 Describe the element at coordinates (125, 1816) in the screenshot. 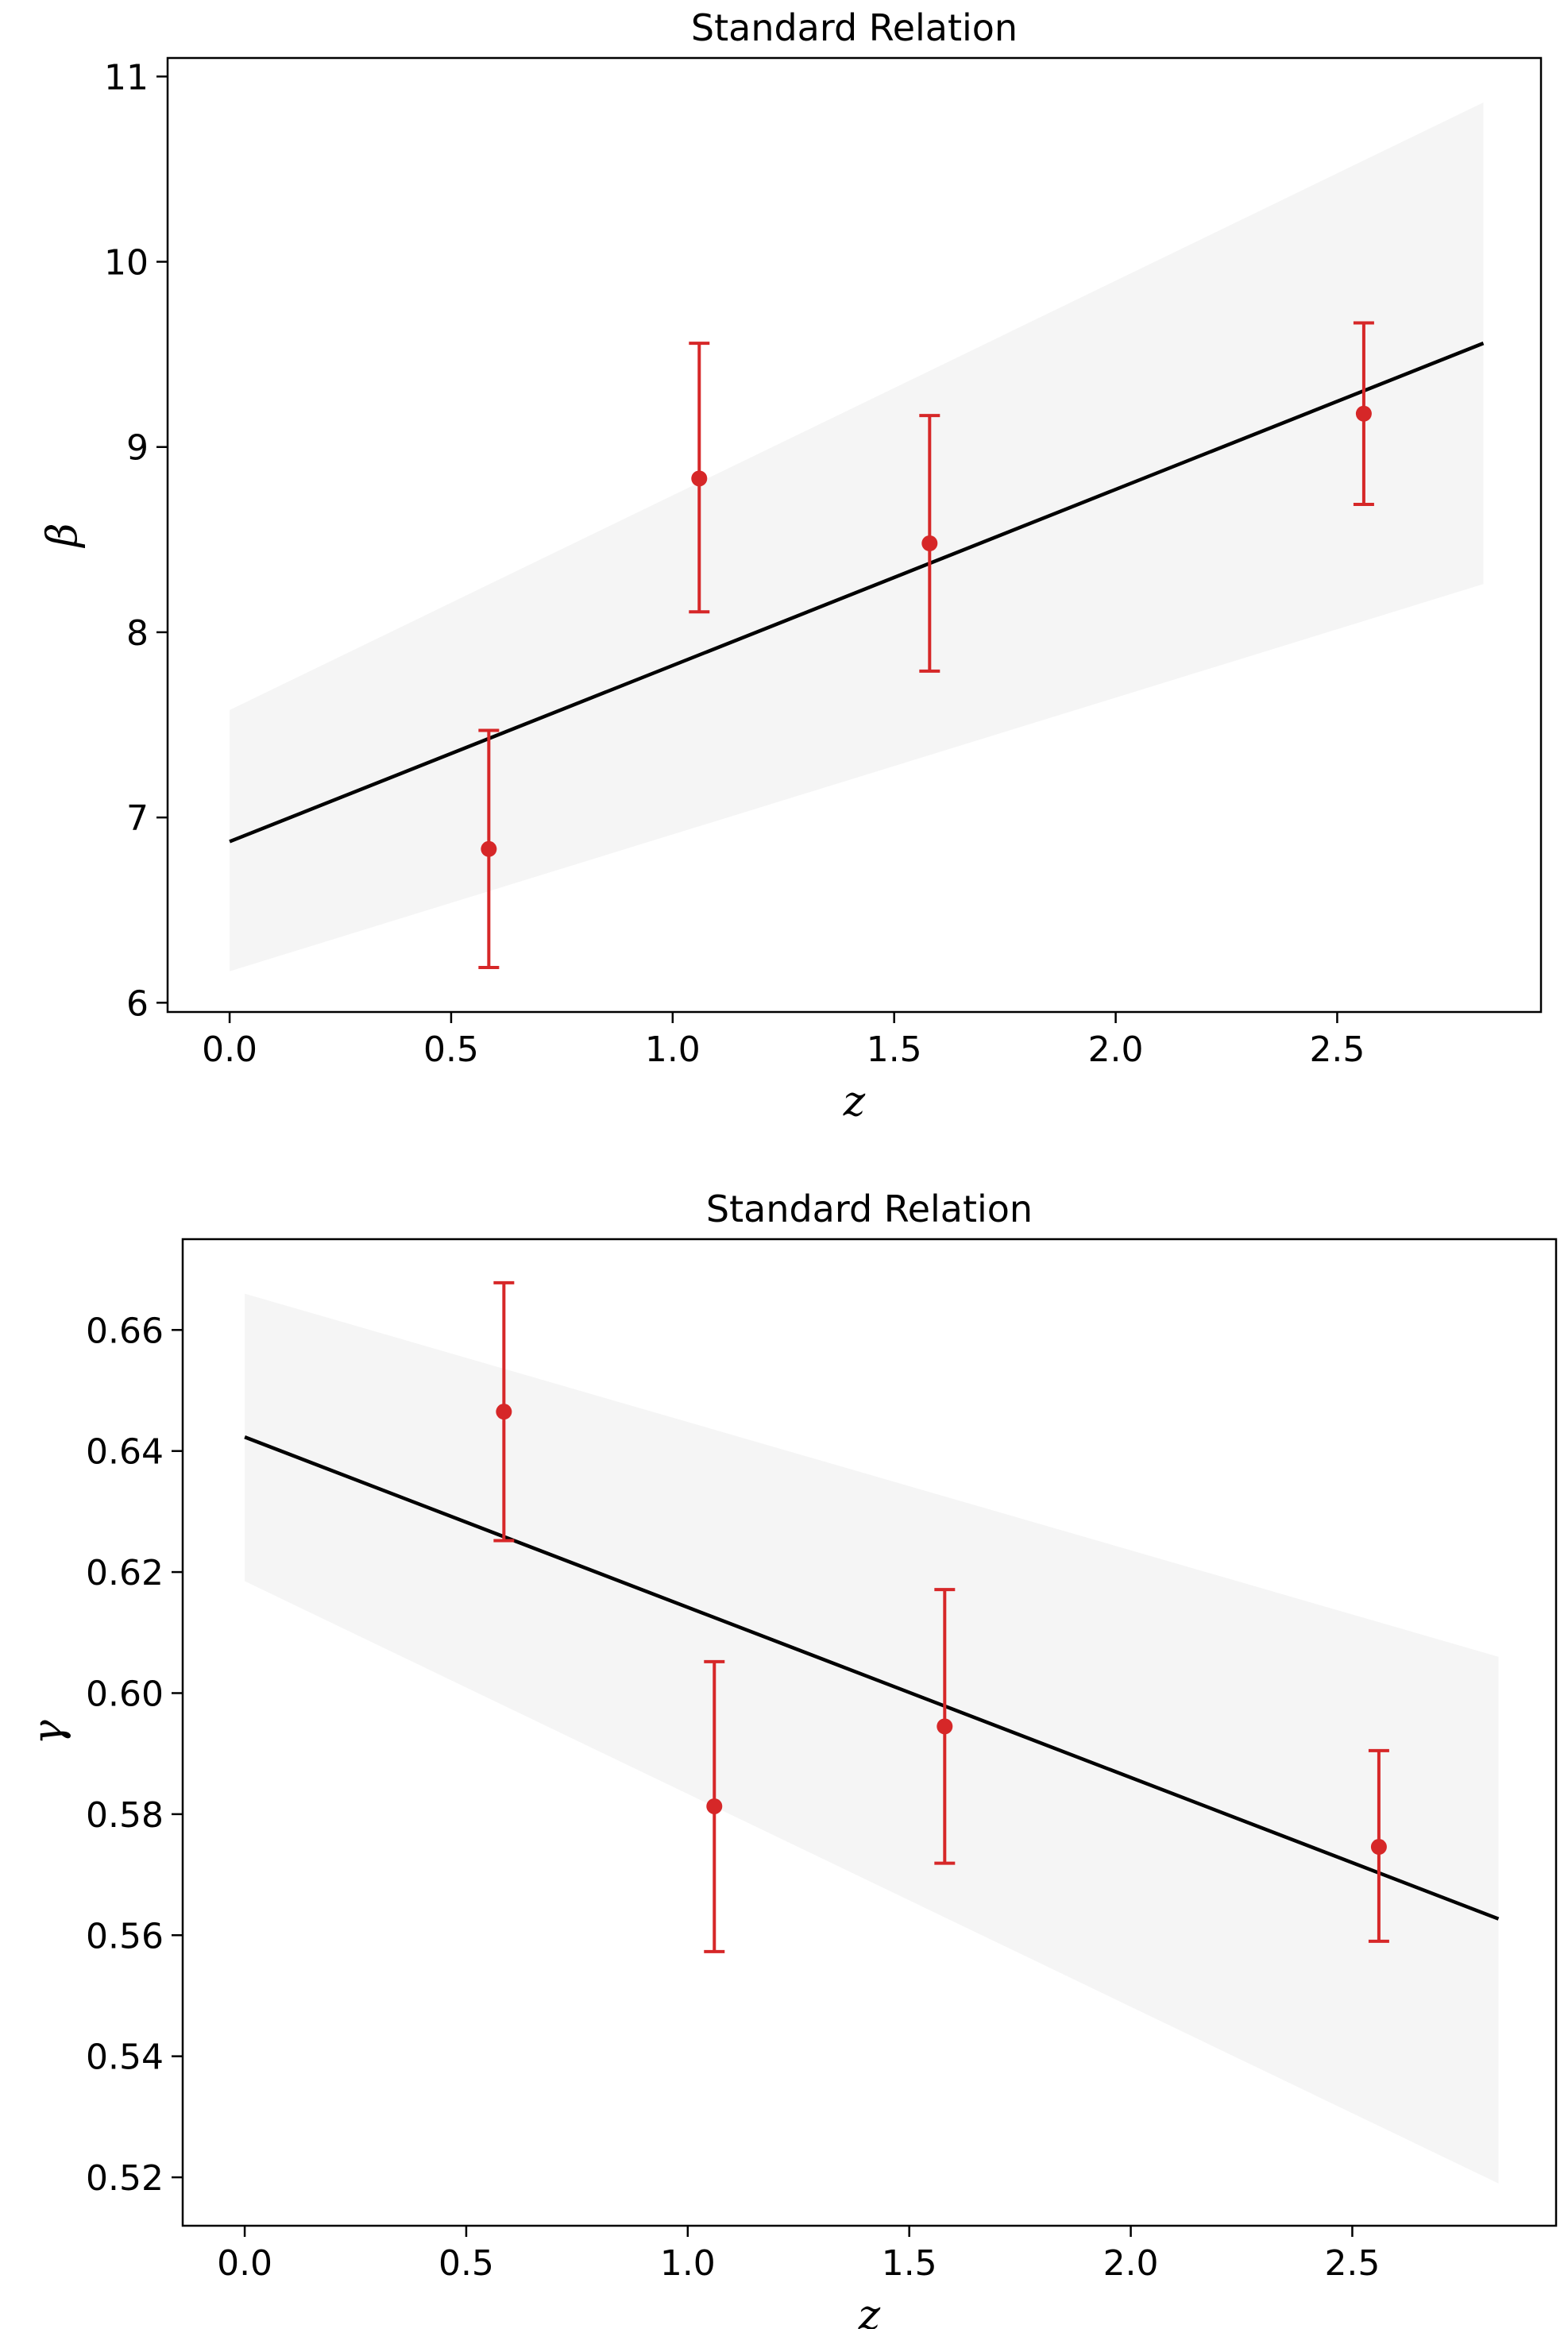

I see `y-tick-label: 0.58` at that location.